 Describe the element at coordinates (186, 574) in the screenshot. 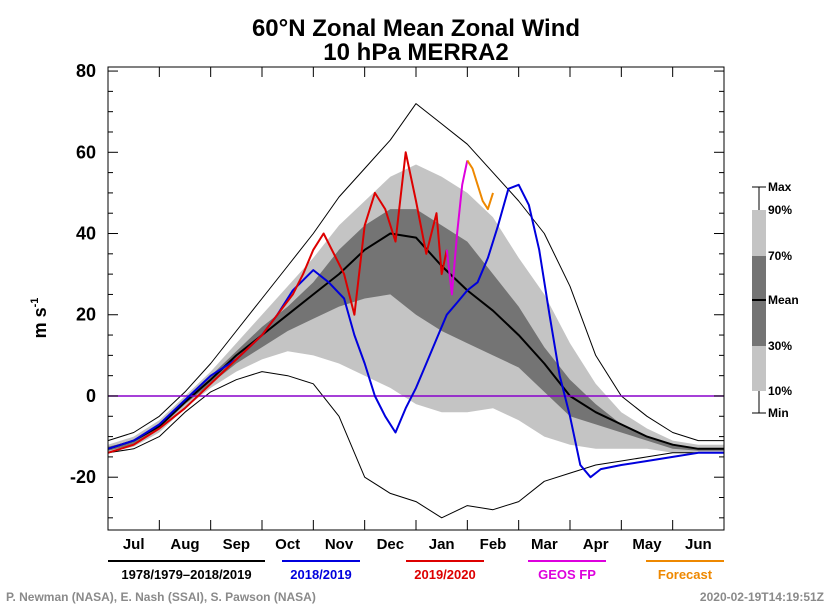

I see `legend-label-0: 1978/1979–2018/2019` at that location.